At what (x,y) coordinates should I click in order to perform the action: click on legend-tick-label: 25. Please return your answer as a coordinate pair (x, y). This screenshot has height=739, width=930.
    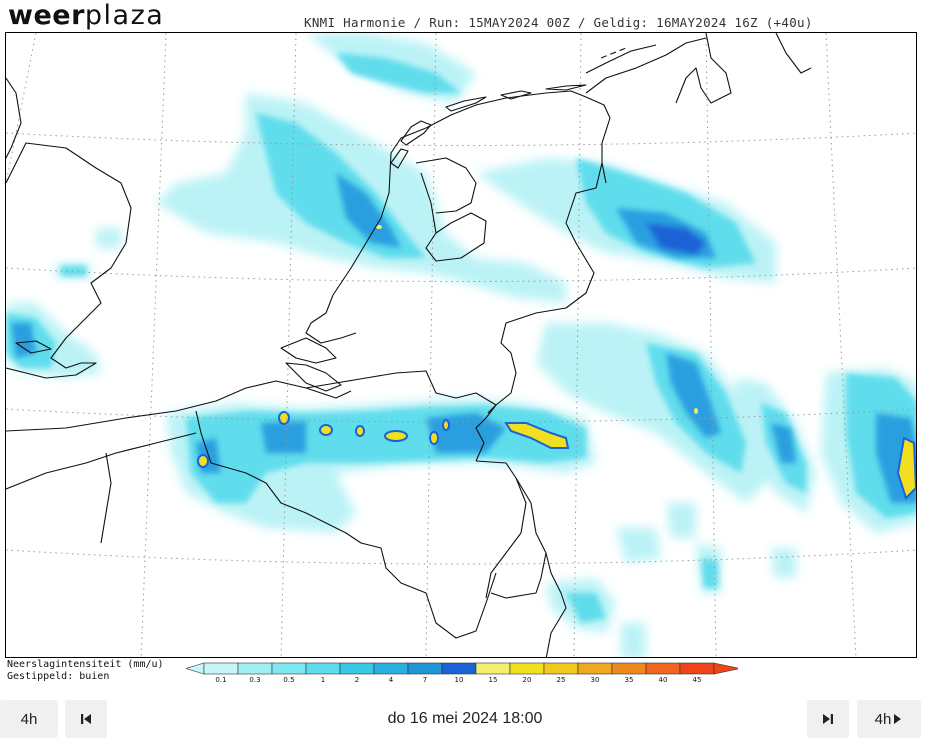
    Looking at the image, I should click on (561, 680).